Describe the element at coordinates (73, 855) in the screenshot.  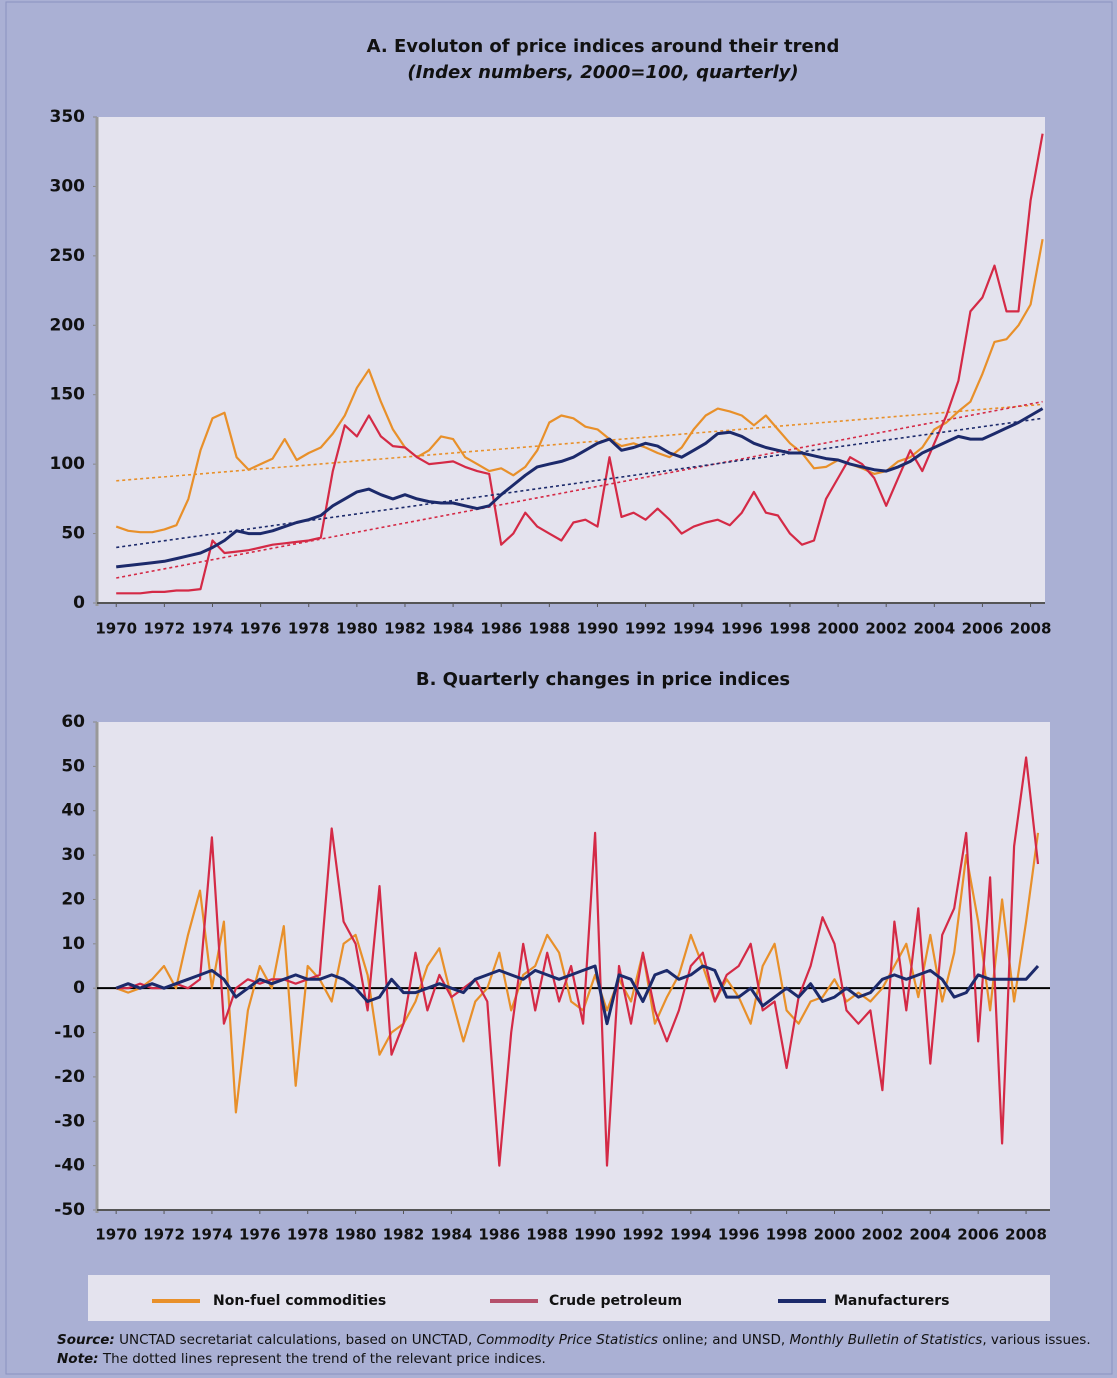
I see `y-tick-label: 30` at that location.